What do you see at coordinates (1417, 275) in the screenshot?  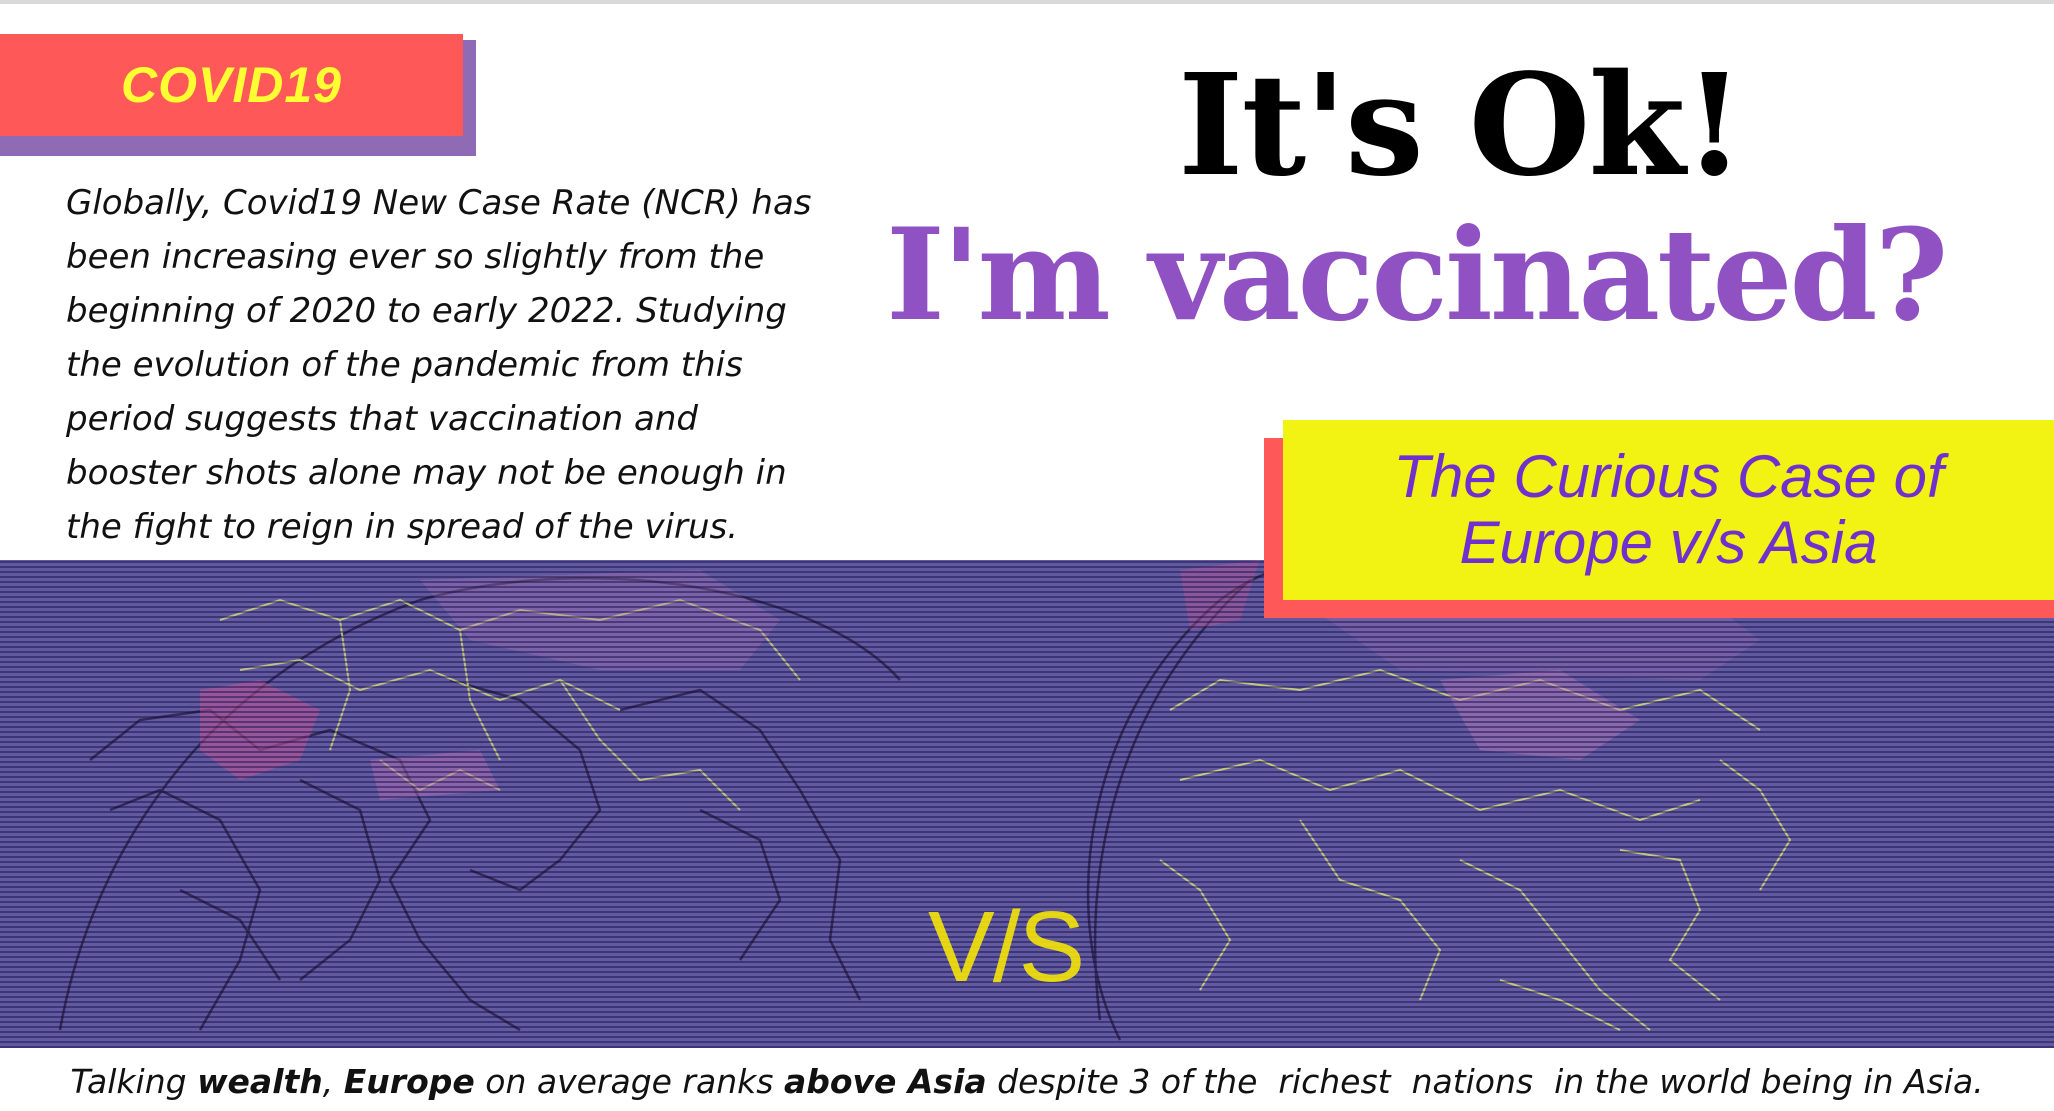 I see `headline-vaccinated: I'm vaccinated?` at bounding box center [1417, 275].